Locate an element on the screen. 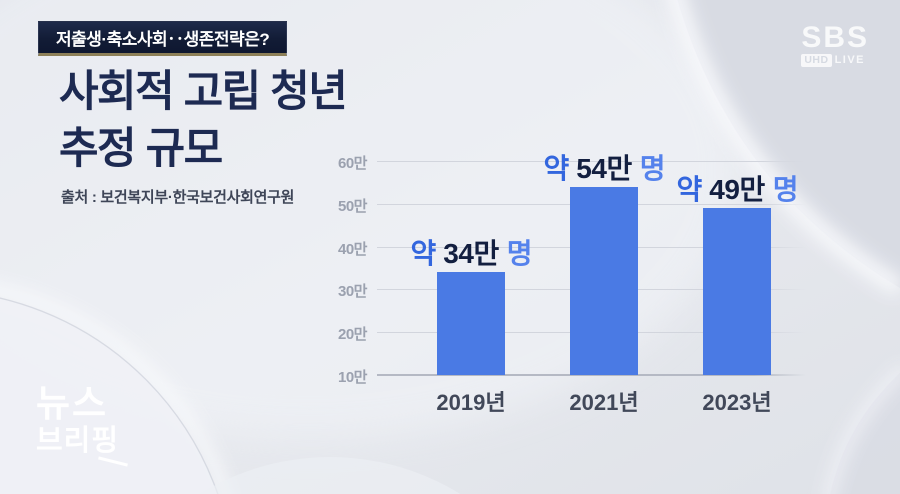 This screenshot has width=900, height=494. news-ticker: 저출생·축소사회‥생존전략은? is located at coordinates (163, 38).